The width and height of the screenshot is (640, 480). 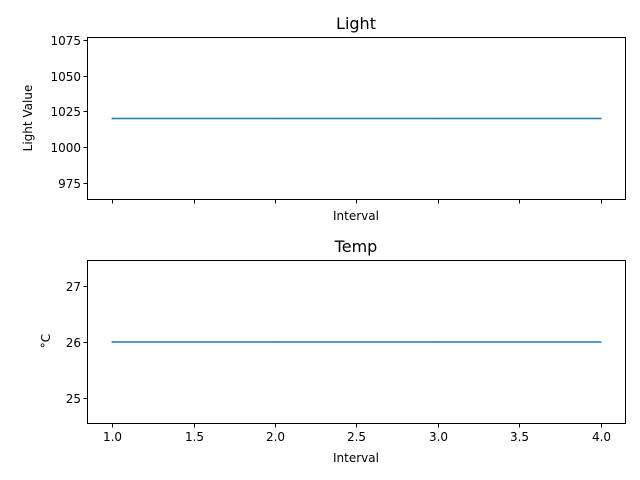 I want to click on temp-y-tick-label: 27, so click(x=73, y=287).